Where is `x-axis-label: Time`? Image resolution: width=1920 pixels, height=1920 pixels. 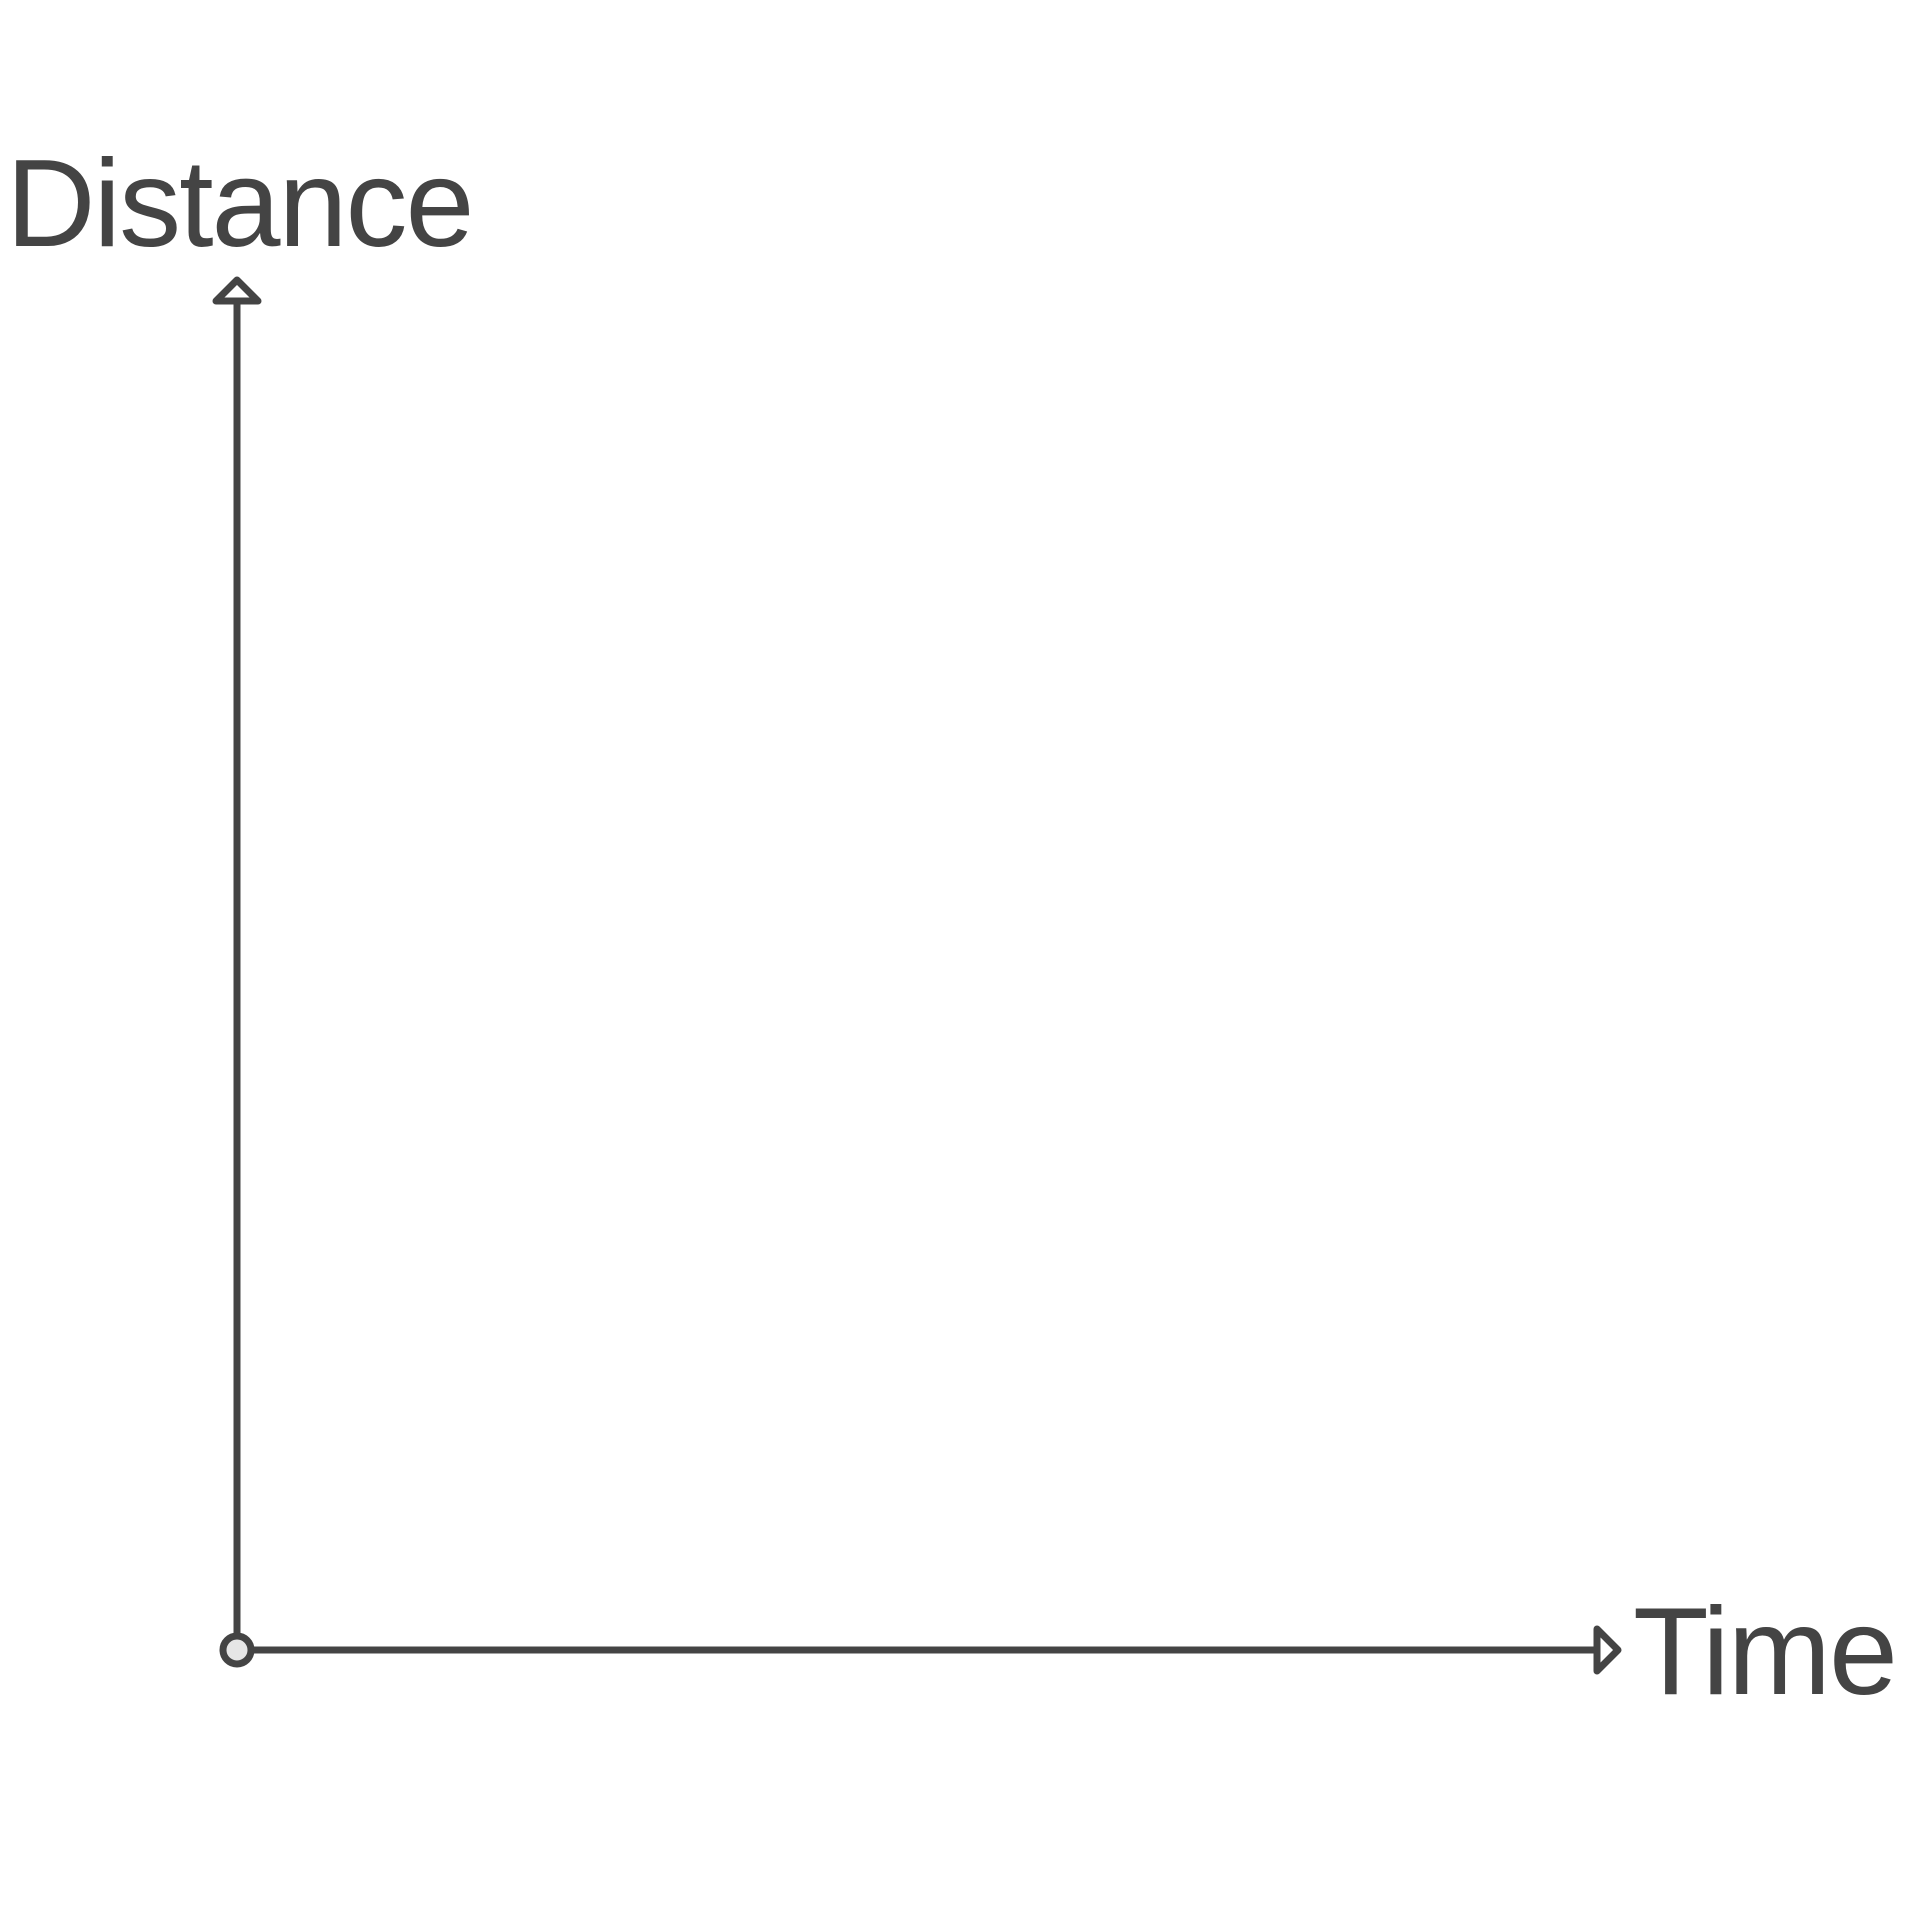
x-axis-label: Time is located at coordinates (1764, 1652).